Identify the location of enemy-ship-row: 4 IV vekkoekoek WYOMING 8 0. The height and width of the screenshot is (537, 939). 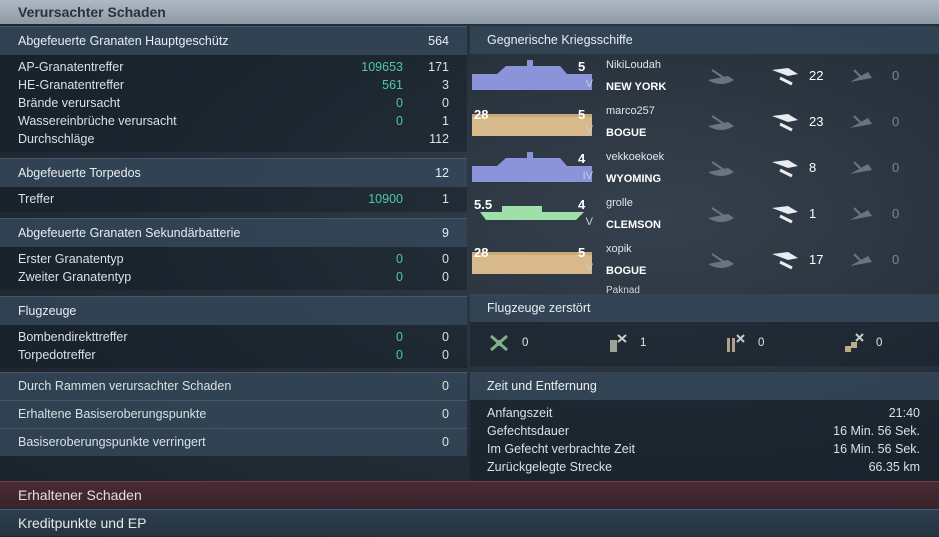
(704, 169).